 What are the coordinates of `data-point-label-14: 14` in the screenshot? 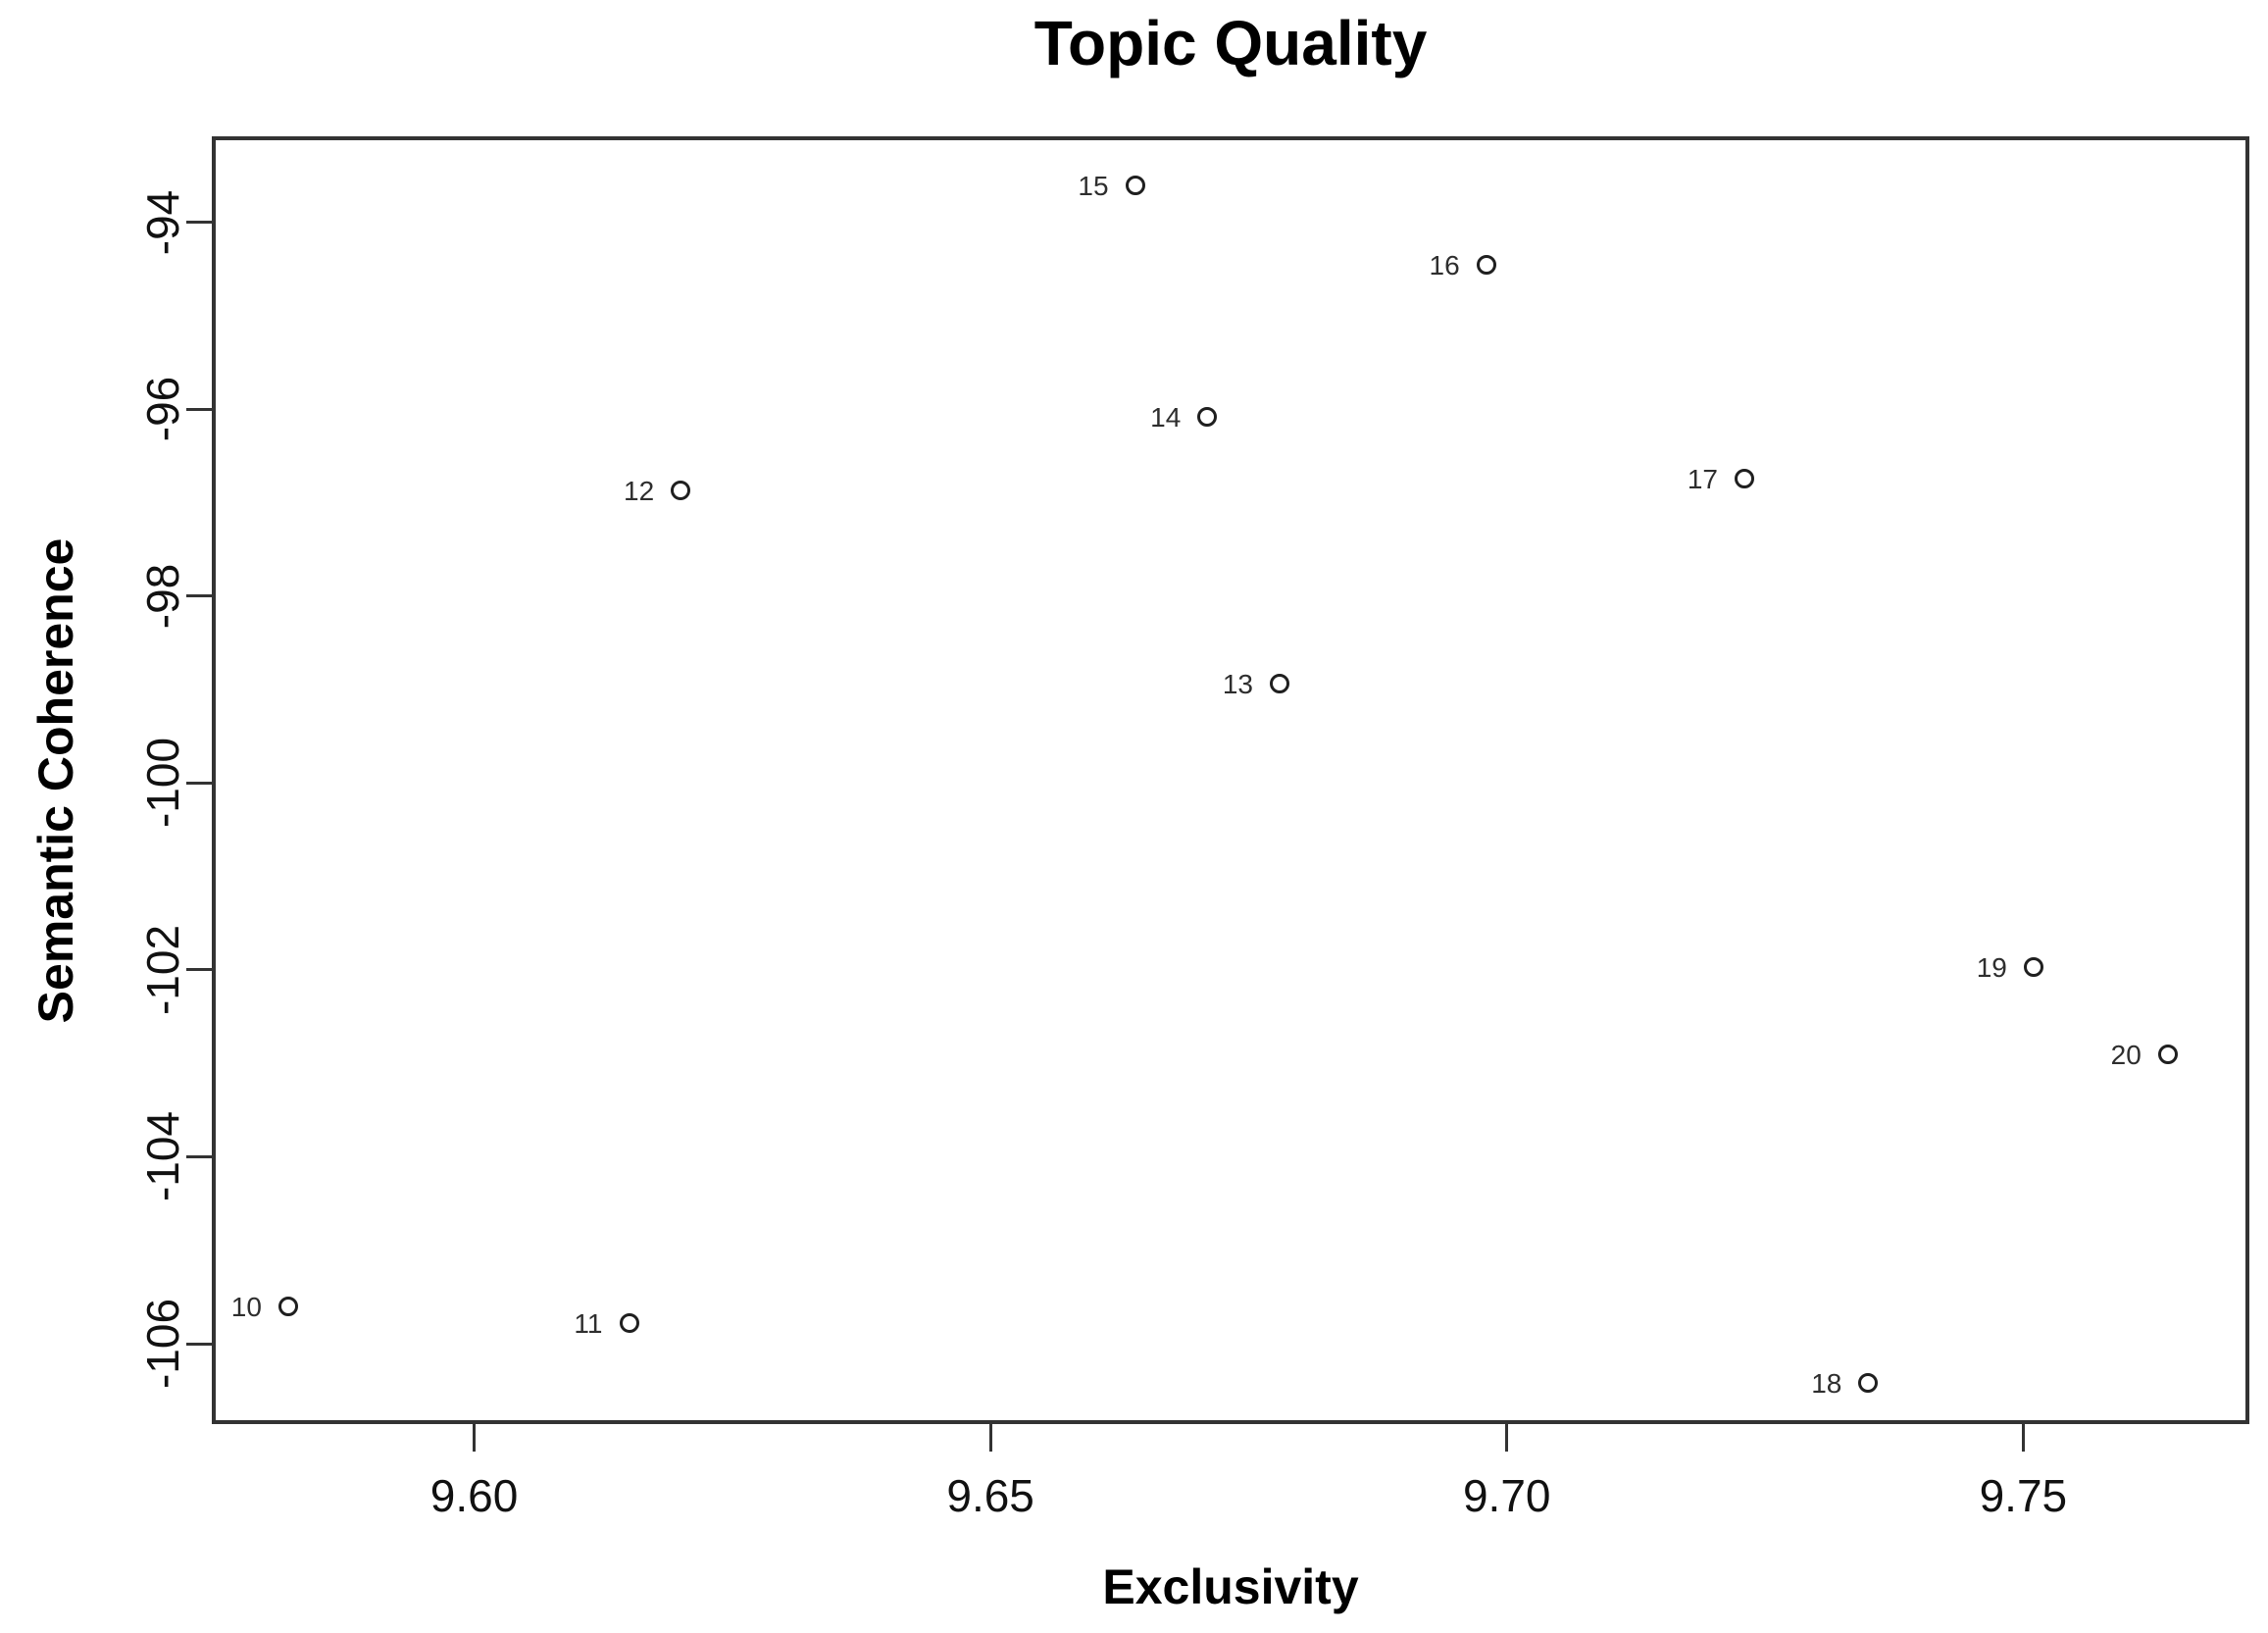 It's located at (1166, 417).